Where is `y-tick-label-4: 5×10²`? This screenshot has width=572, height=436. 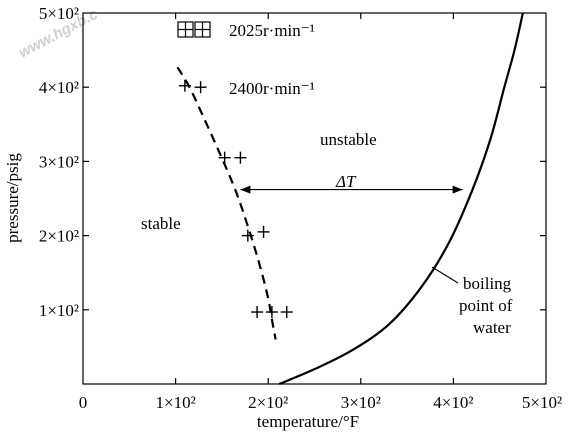 y-tick-label-4: 5×10² is located at coordinates (59, 13).